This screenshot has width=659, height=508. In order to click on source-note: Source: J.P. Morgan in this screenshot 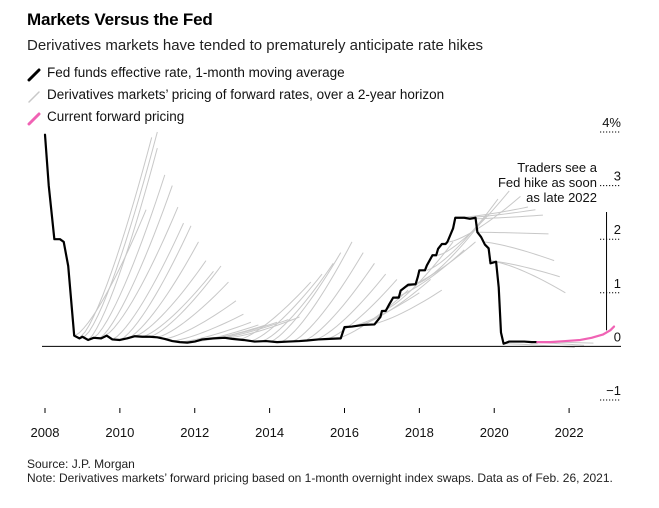, I will do `click(81, 464)`.